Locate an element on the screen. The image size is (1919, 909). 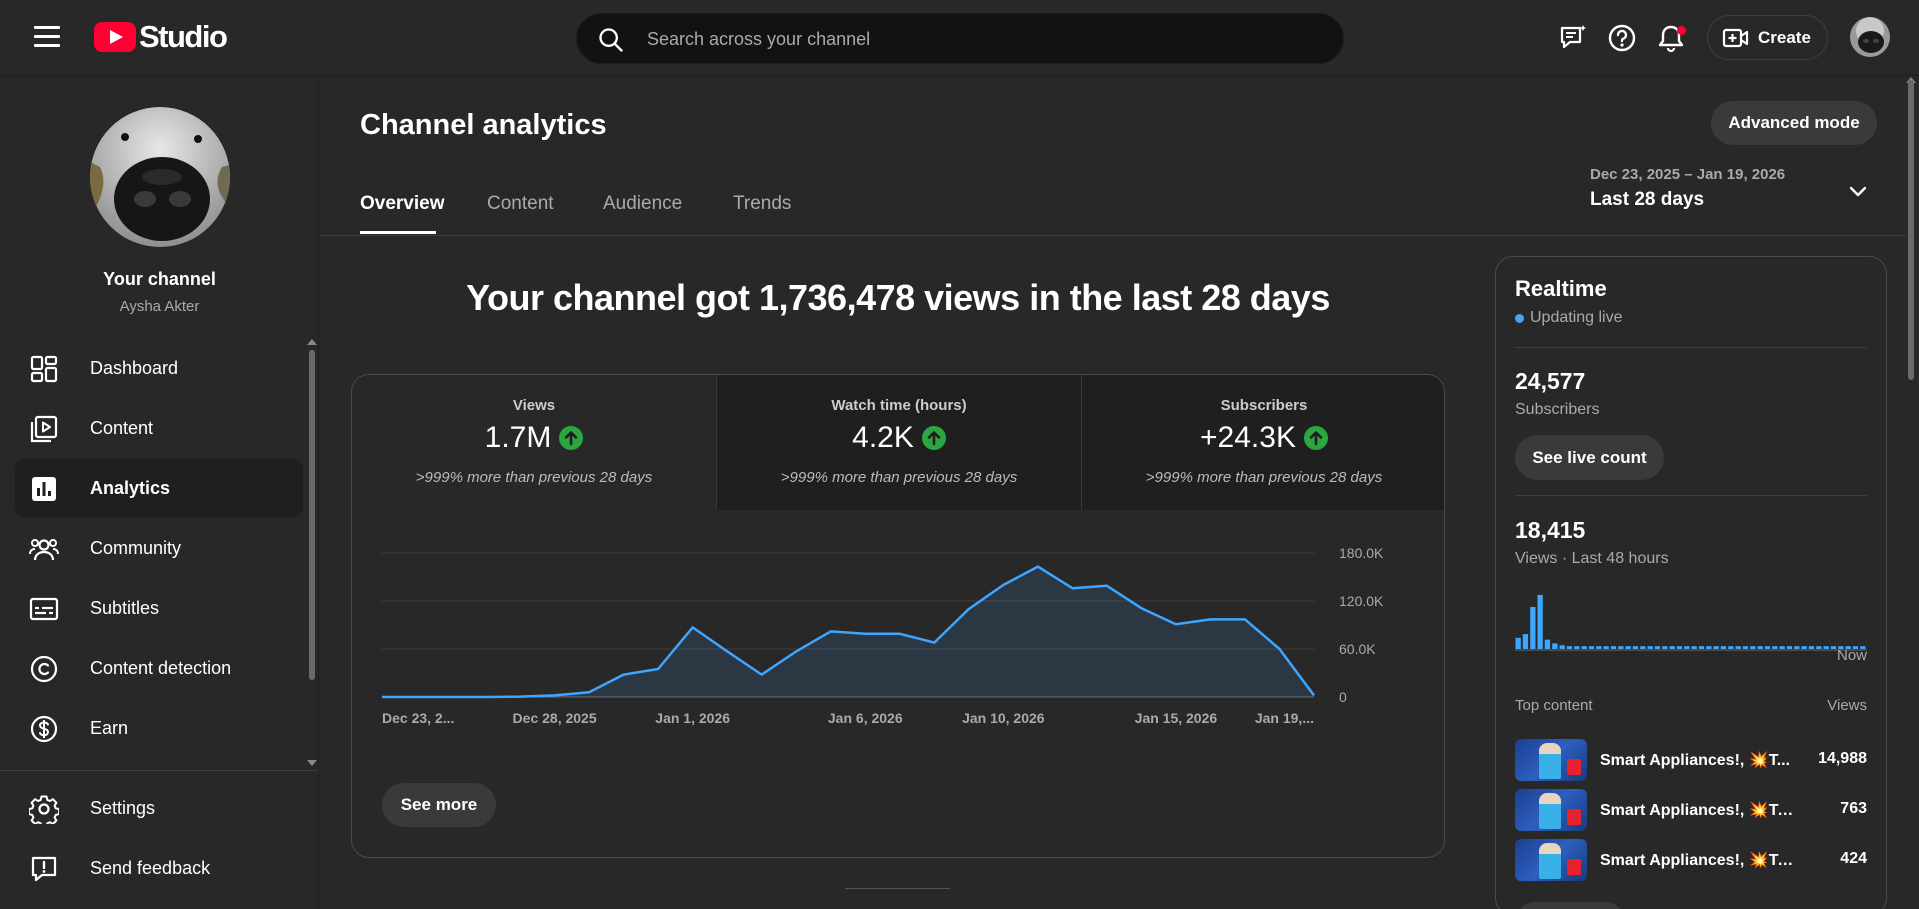
notifications-icon is located at coordinates (1671, 38).